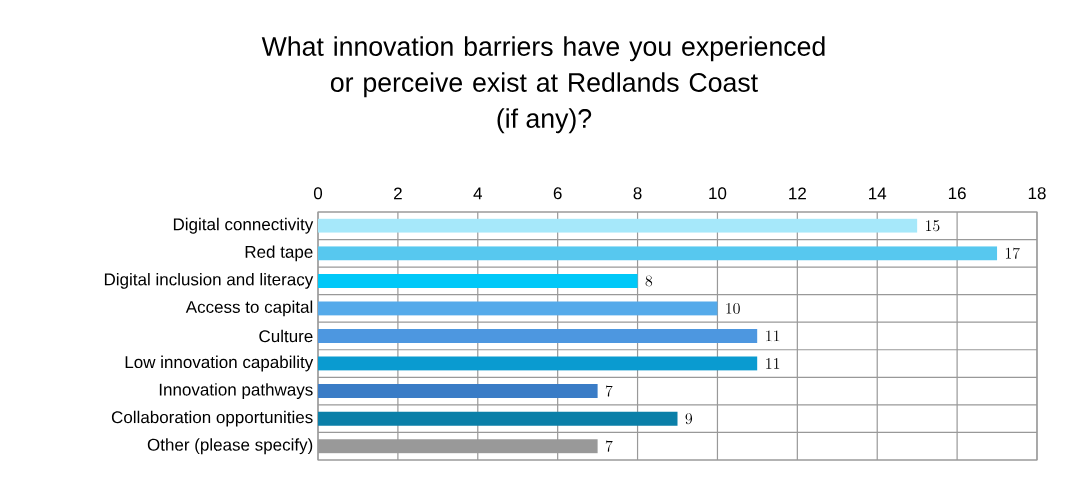  I want to click on data-label: 15, so click(933, 226).